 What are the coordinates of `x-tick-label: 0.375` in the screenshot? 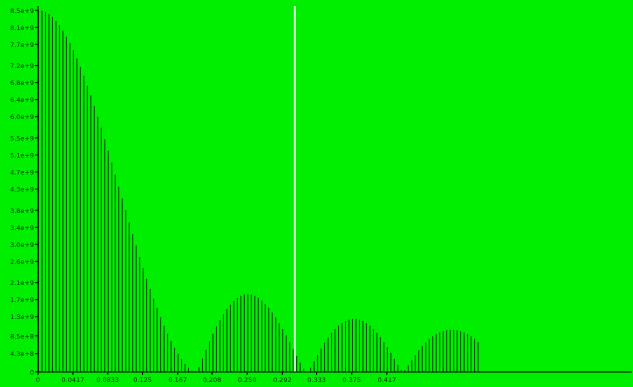 It's located at (351, 379).